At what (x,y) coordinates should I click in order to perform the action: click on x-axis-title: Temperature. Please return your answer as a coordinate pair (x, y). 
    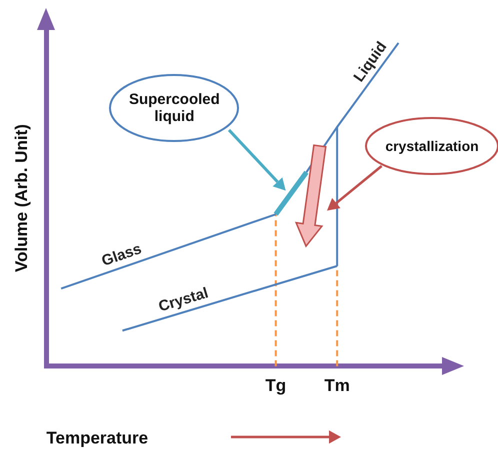
    Looking at the image, I should click on (97, 438).